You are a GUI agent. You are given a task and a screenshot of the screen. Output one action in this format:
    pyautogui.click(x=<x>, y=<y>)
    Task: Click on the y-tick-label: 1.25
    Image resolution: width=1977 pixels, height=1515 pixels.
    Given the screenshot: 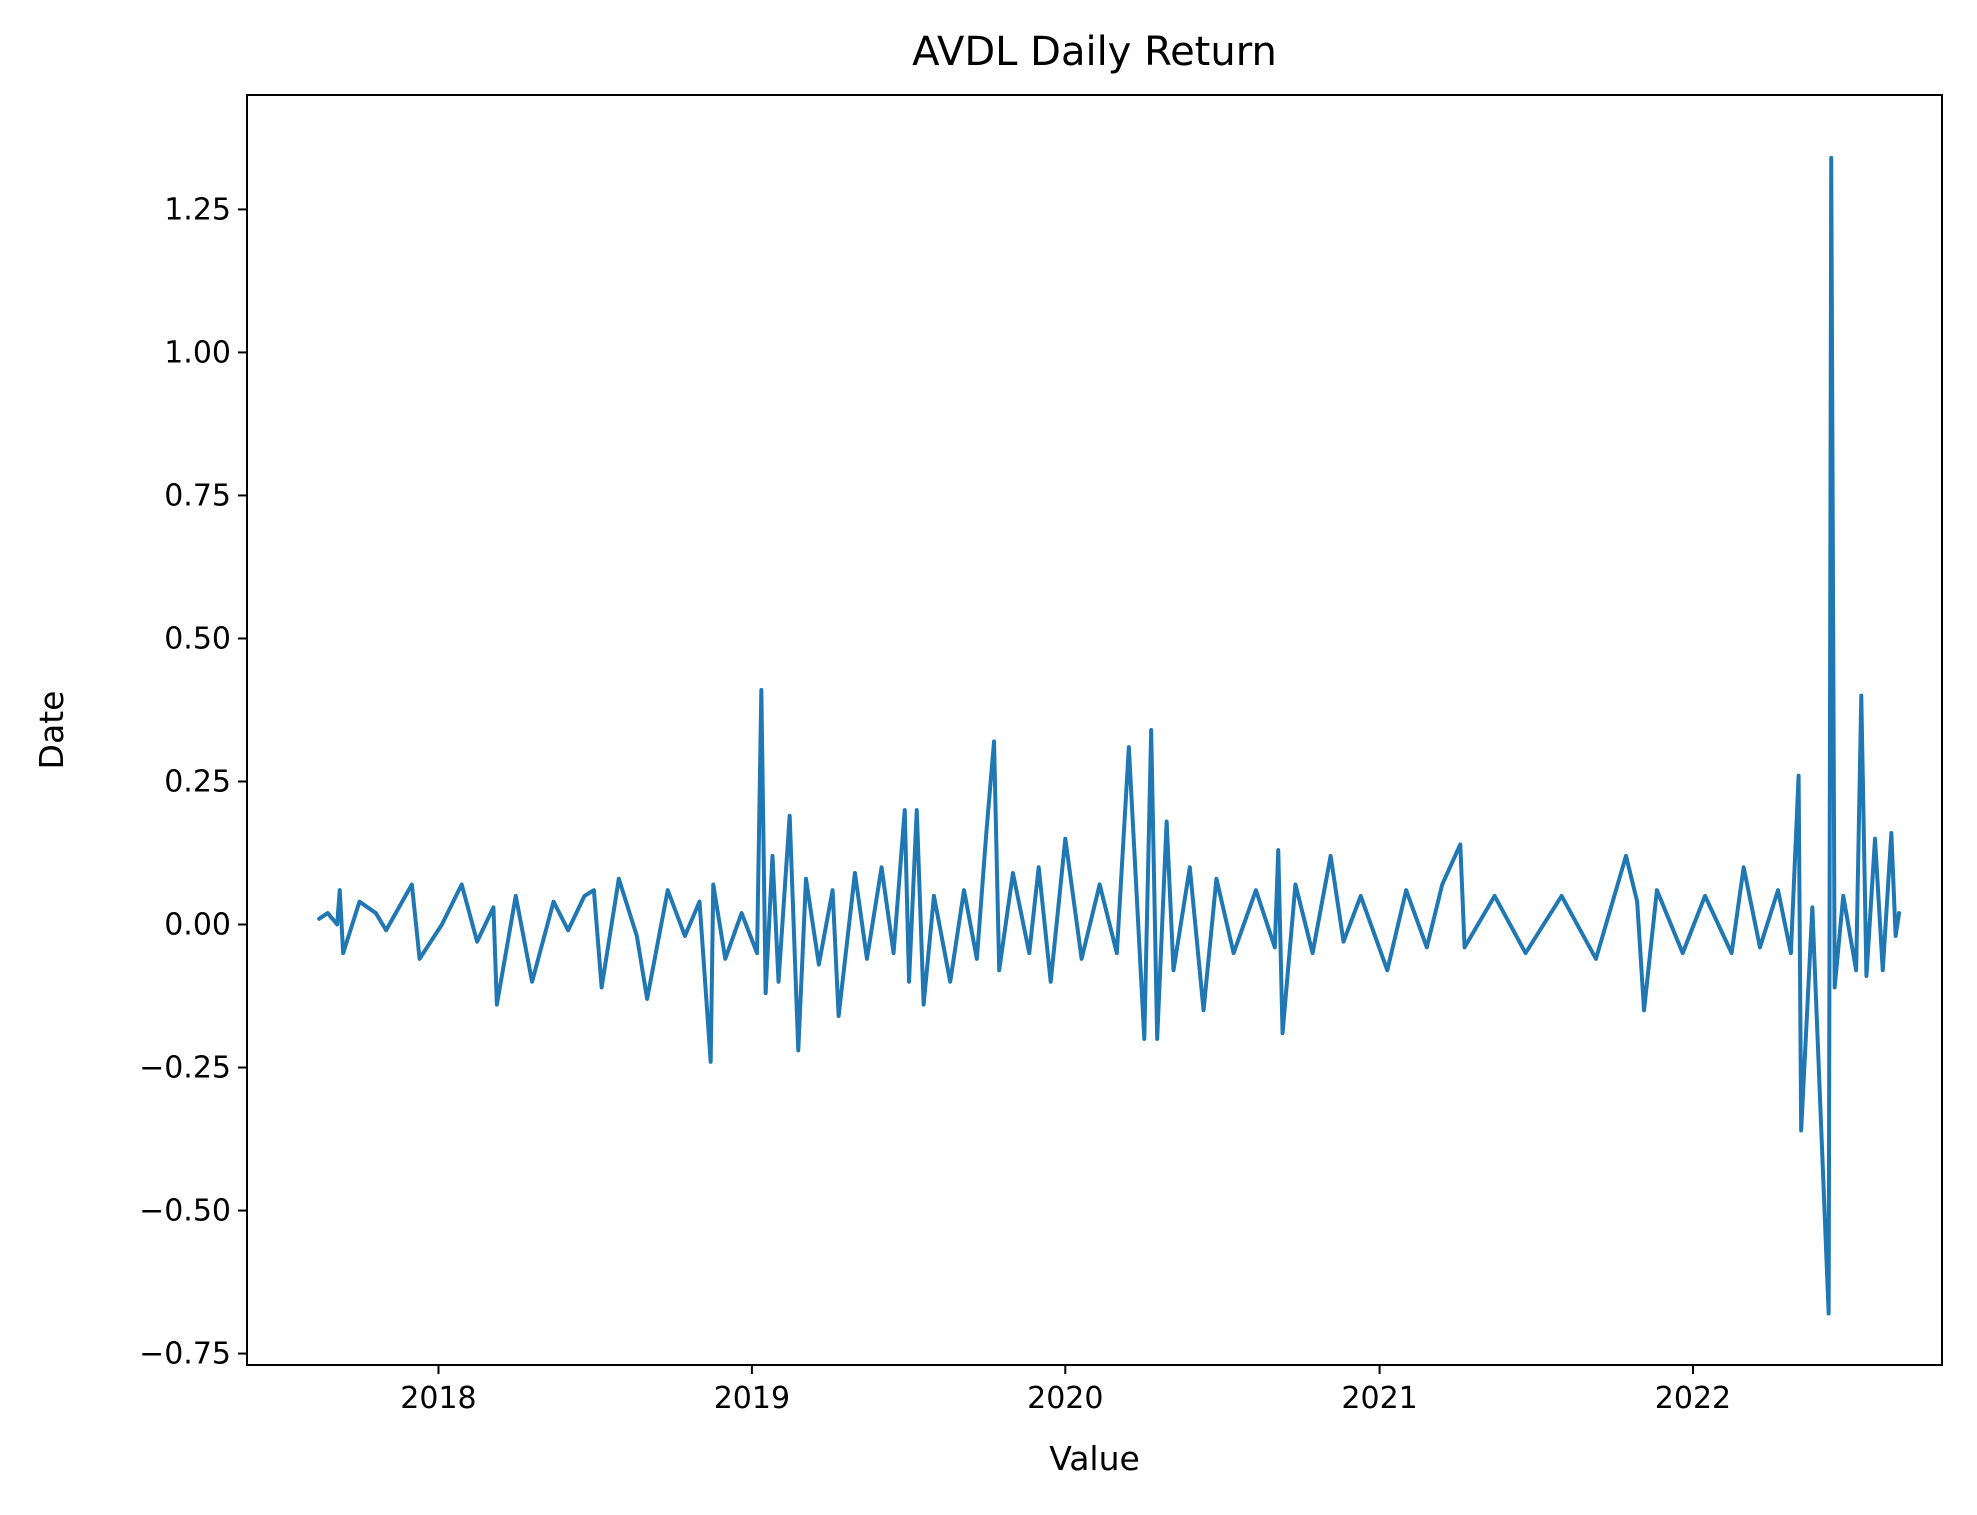 What is the action you would take?
    pyautogui.click(x=197, y=209)
    